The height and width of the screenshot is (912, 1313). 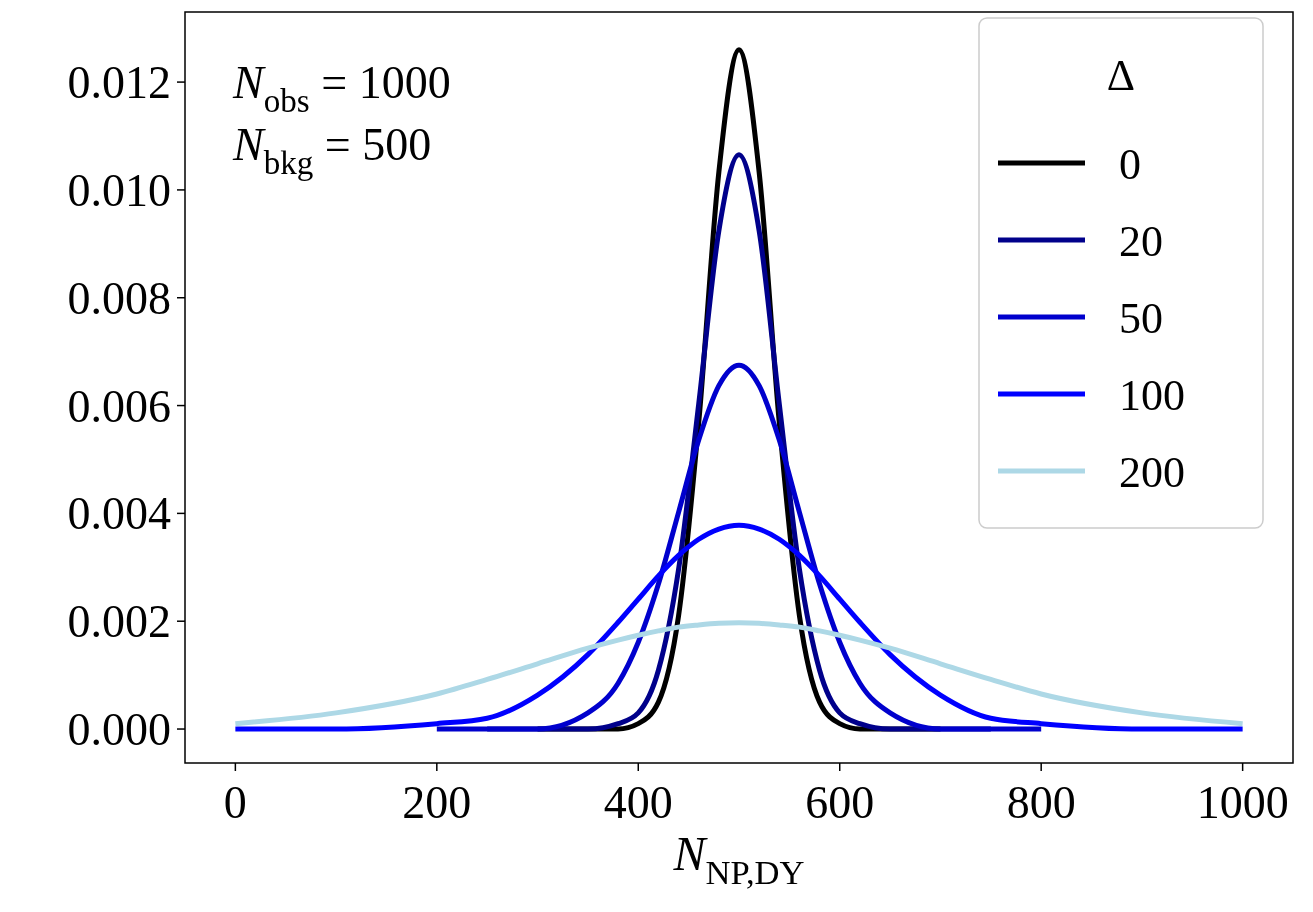 I want to click on legend-label: 50, so click(x=1141, y=318).